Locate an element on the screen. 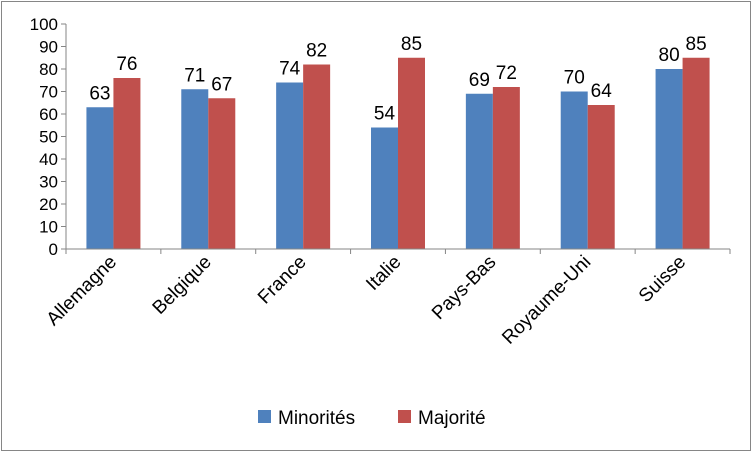 The image size is (754, 454). x-tick-label: Allemagne is located at coordinates (82, 291).